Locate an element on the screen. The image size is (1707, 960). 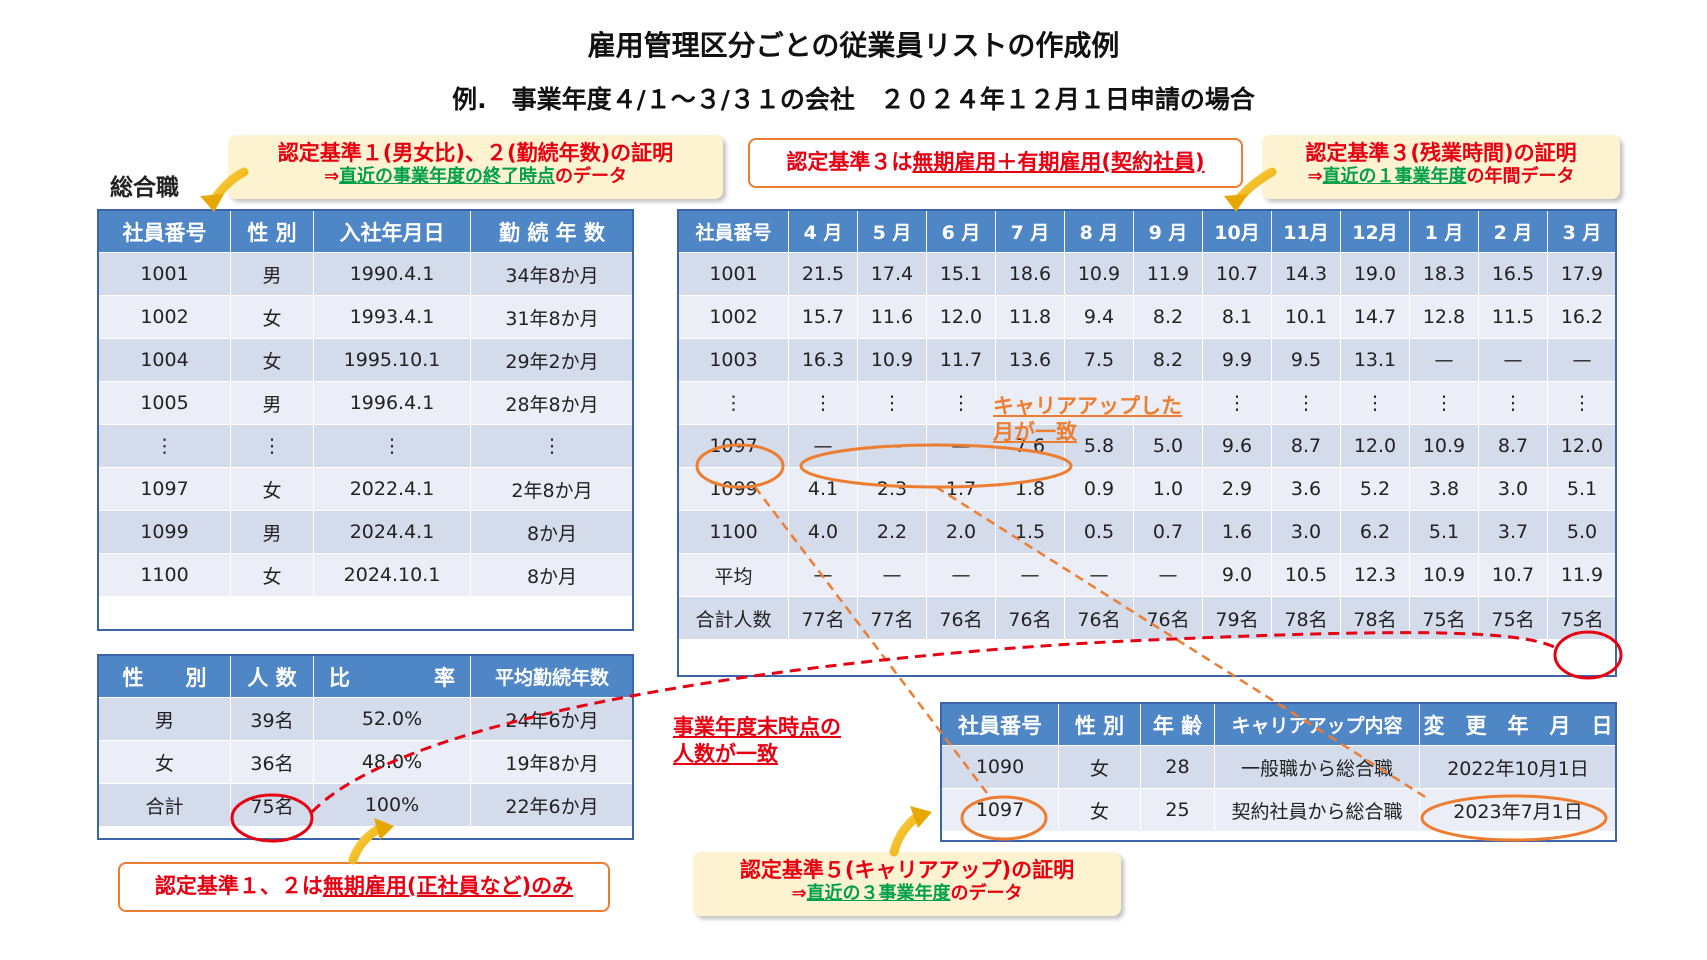
table-row: 1005 男 1996.4.1 28年8か月 is located at coordinates (366, 403).